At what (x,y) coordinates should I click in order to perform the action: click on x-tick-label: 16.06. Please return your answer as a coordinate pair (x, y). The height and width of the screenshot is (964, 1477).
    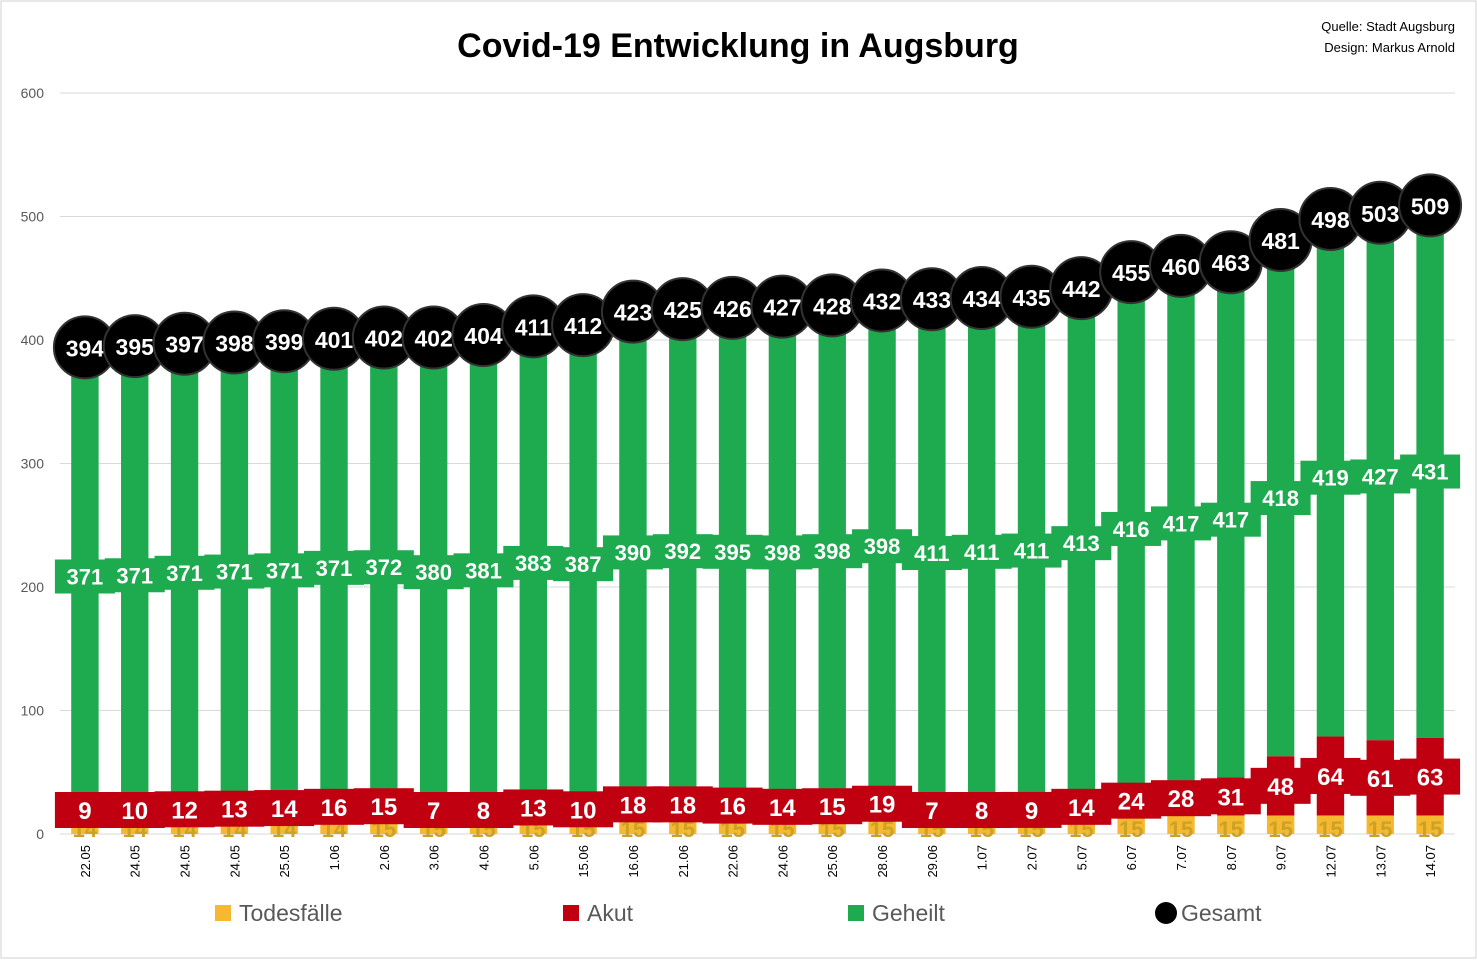
    Looking at the image, I should click on (633, 861).